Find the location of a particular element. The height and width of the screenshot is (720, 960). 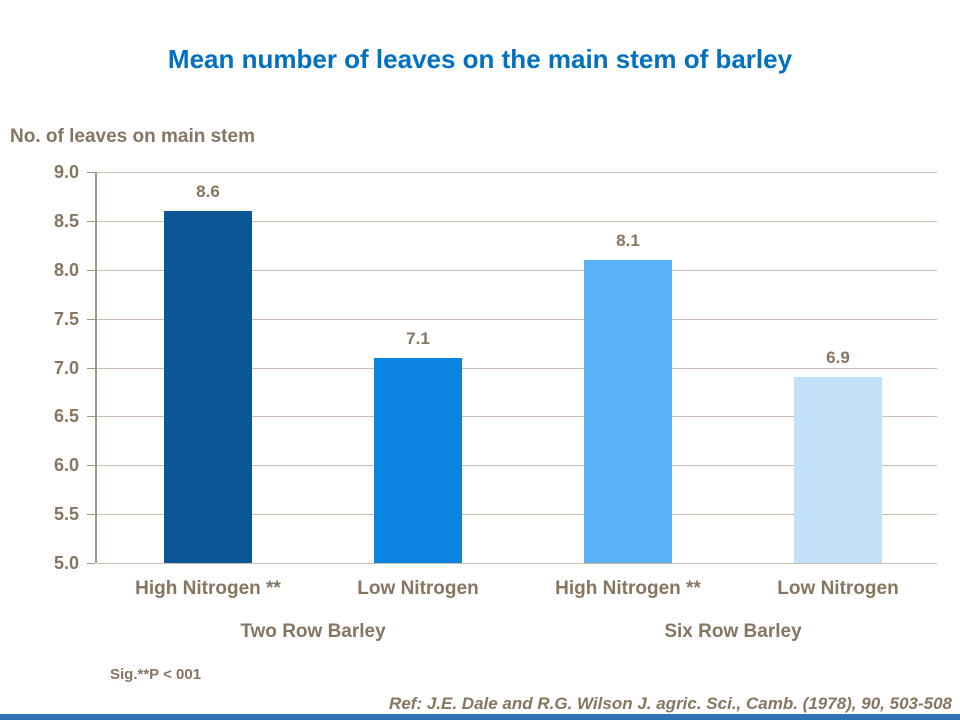

y-axis-tick-label: 5.5 is located at coordinates (66, 514).